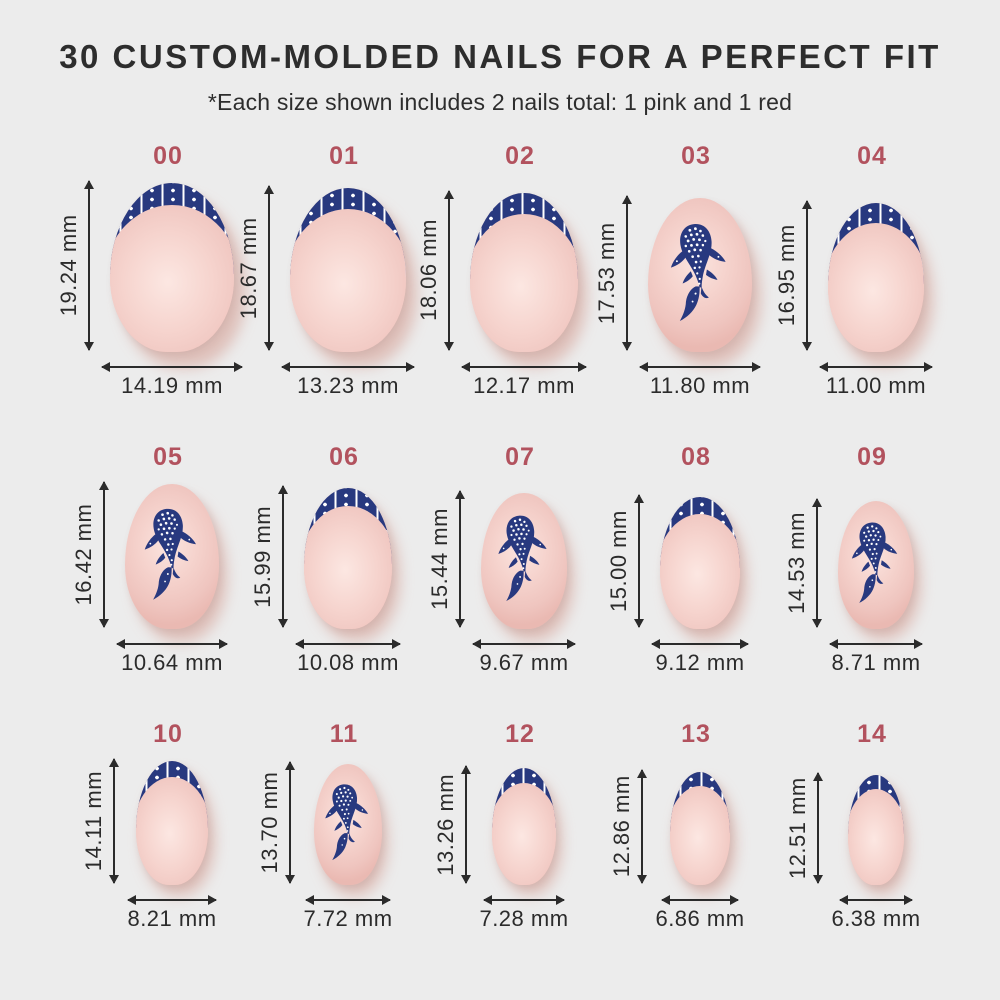 The image size is (1000, 1000). I want to click on nail-figure: 13.26 mm 7.28 mm, so click(499, 849).